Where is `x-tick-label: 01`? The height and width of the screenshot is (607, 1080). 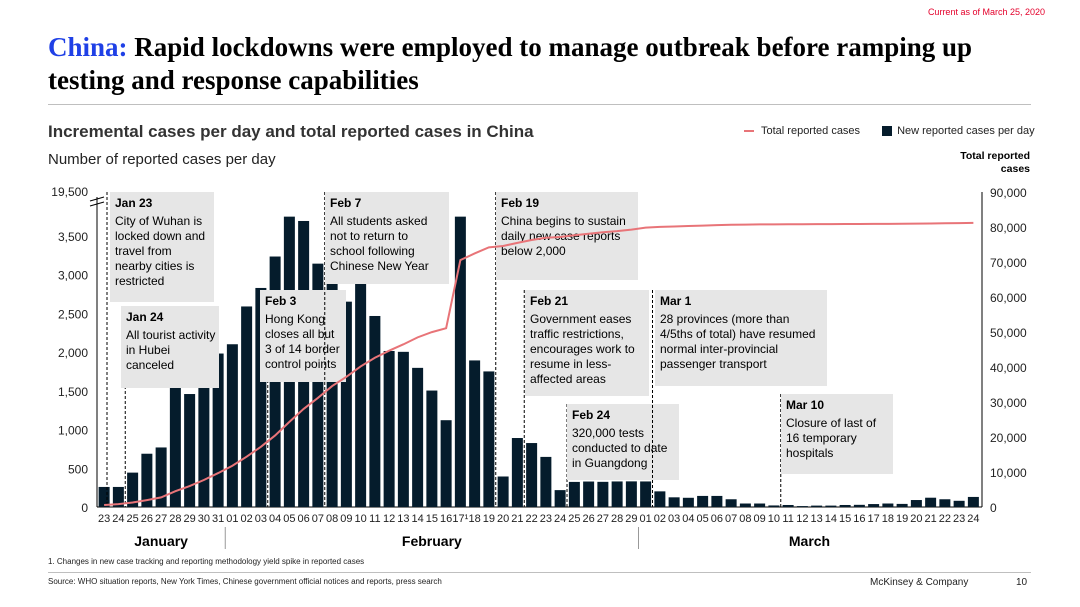
x-tick-label: 01 is located at coordinates (232, 519).